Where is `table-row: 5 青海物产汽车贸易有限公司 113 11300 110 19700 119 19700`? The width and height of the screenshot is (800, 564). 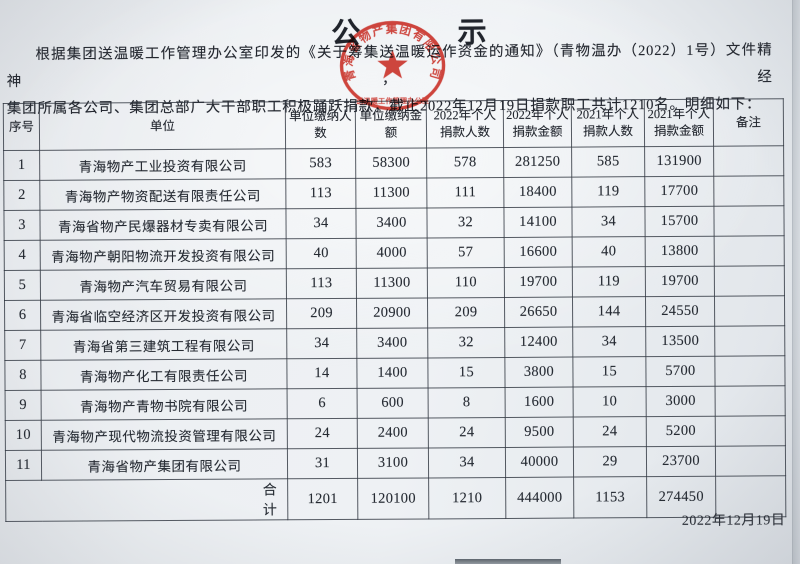
table-row: 5 青海物产汽车贸易有限公司 113 11300 110 19700 119 19700 is located at coordinates (394, 283).